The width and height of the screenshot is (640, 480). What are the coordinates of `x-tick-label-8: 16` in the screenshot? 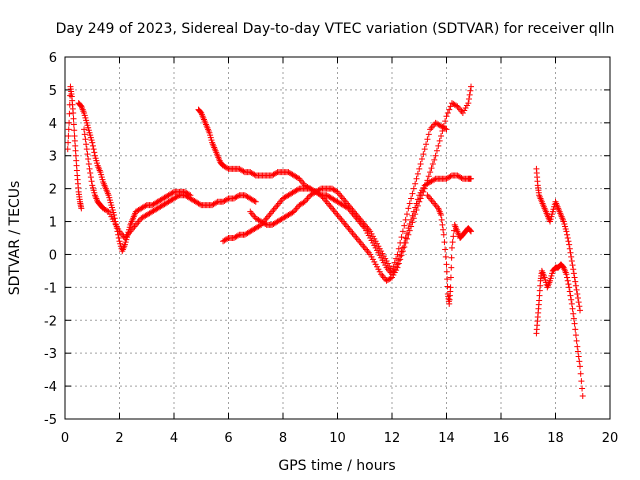 It's located at (501, 438).